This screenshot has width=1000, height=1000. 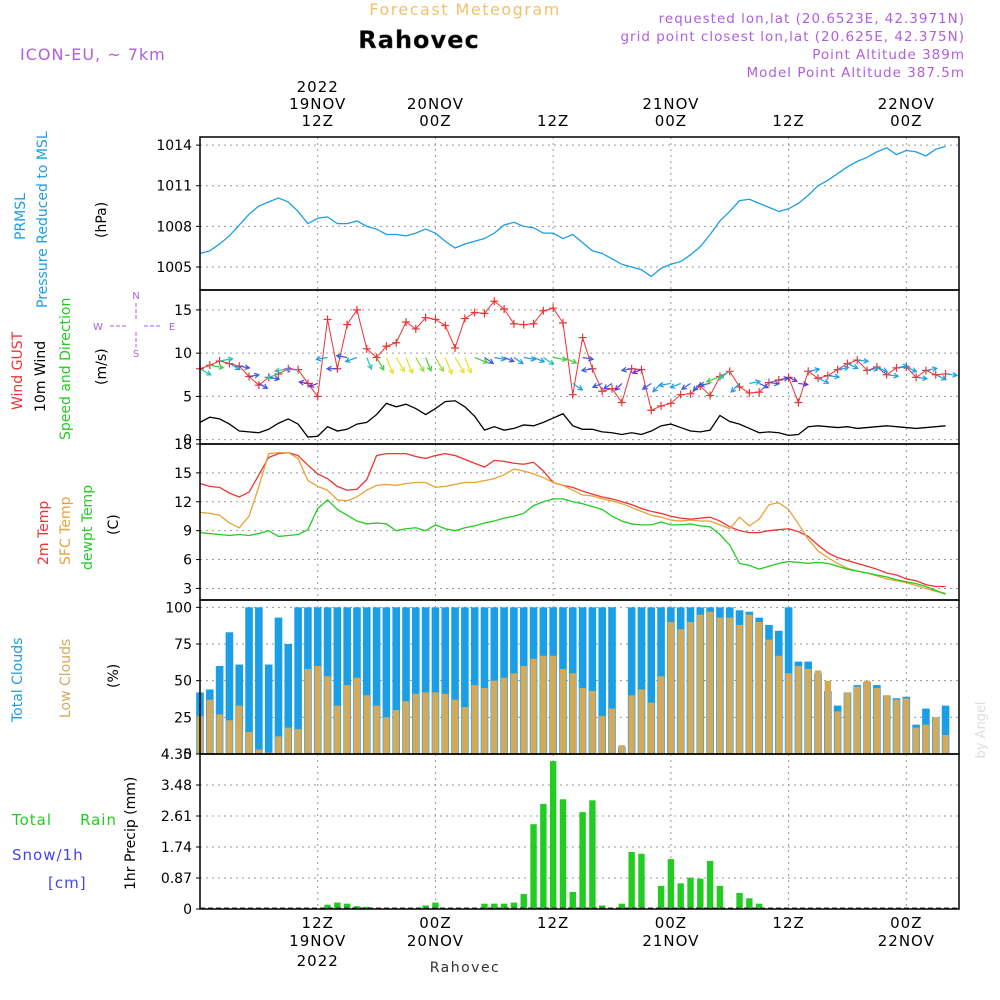 What do you see at coordinates (102, 366) in the screenshot?
I see `wind-unit-label: (m/s)` at bounding box center [102, 366].